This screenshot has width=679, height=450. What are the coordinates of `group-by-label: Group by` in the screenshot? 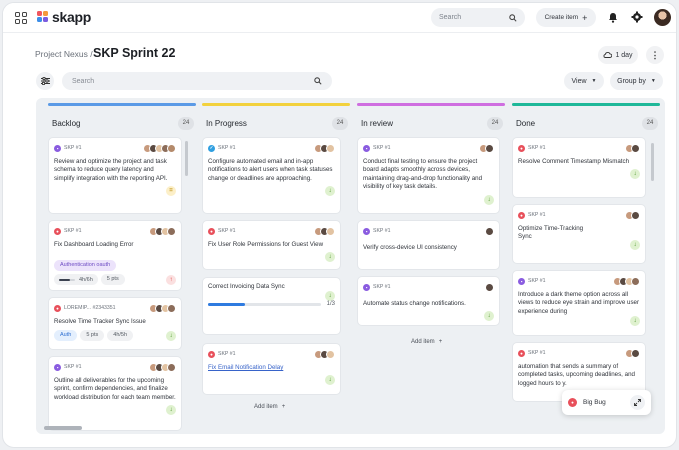 It's located at (631, 81).